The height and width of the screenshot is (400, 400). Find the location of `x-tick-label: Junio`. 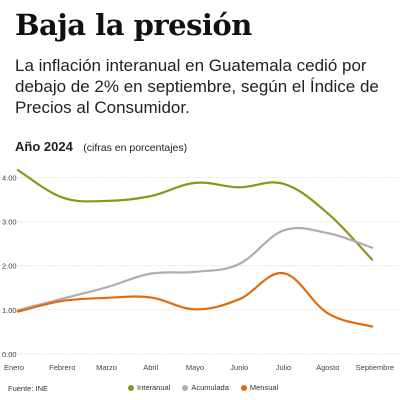

x-tick-label: Junio is located at coordinates (239, 367).